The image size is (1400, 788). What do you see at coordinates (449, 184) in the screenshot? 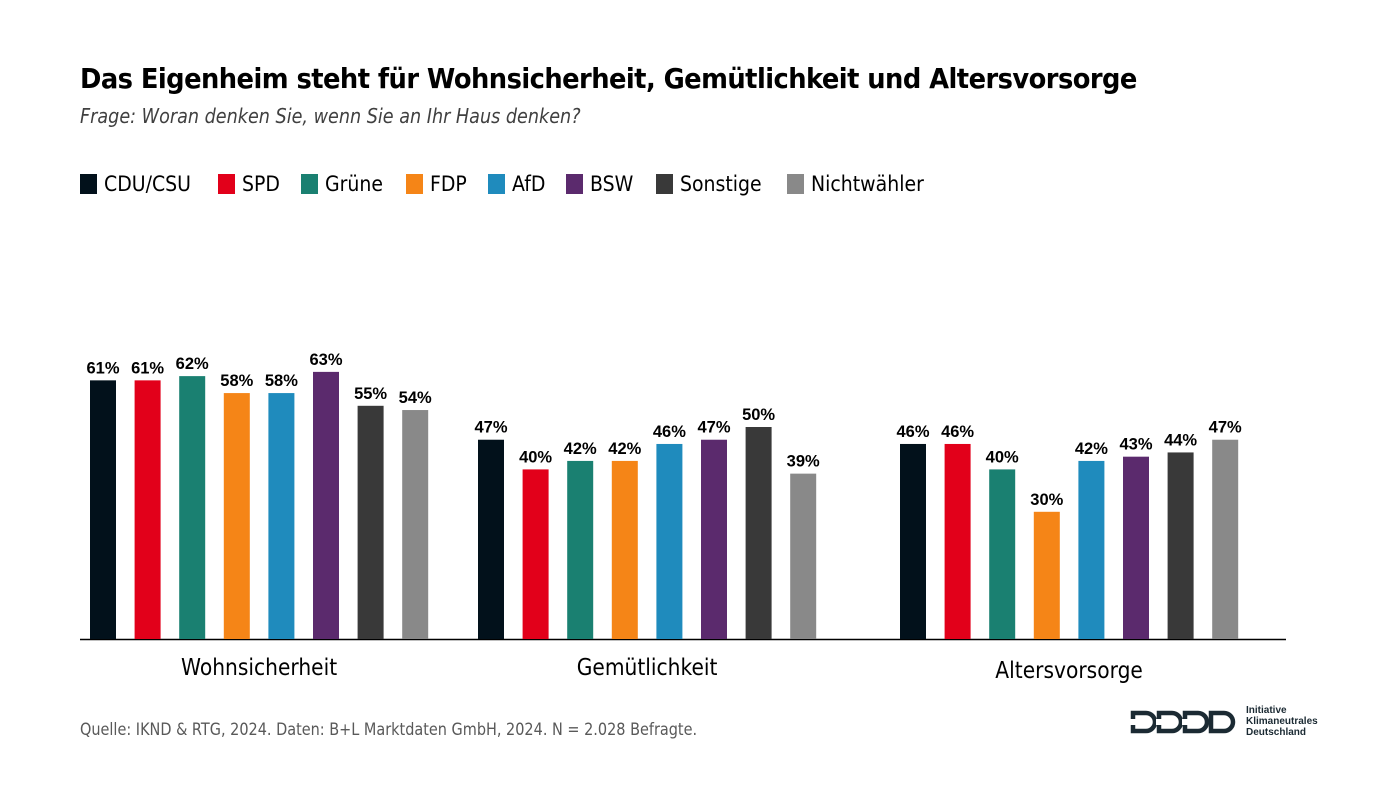
I see `legend-label: FDP` at bounding box center [449, 184].